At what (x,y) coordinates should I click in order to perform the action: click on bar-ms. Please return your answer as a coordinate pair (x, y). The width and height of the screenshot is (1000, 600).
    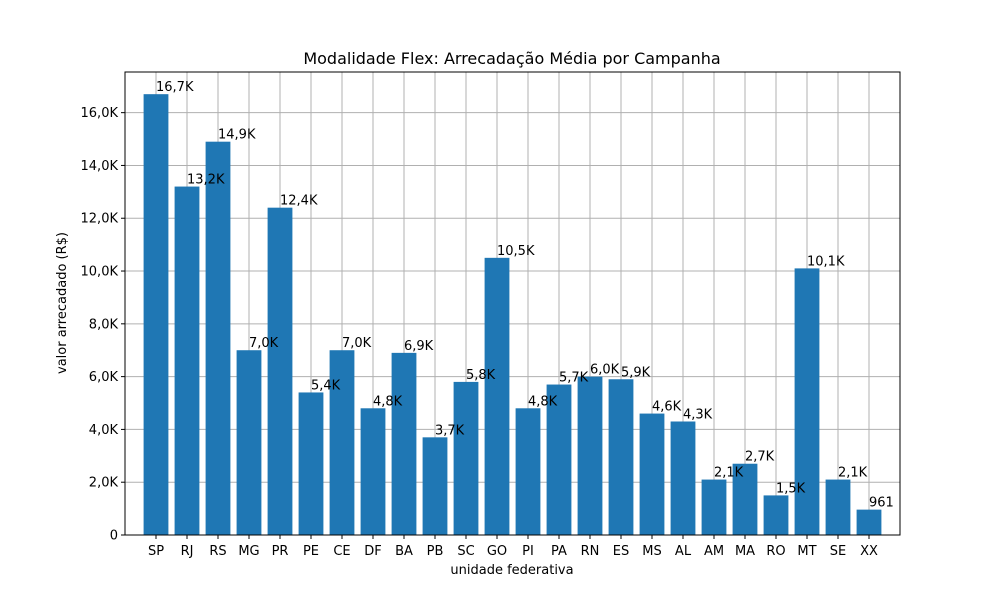
    Looking at the image, I should click on (652, 474).